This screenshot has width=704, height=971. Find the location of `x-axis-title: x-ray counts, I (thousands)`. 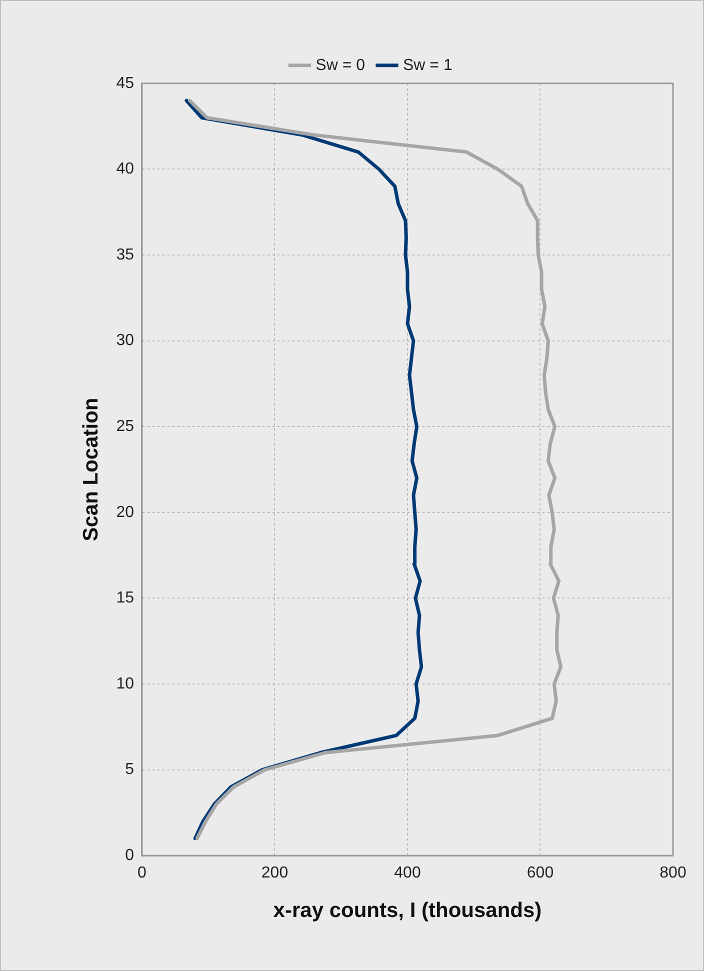

x-axis-title: x-ray counts, I (thousands) is located at coordinates (407, 910).